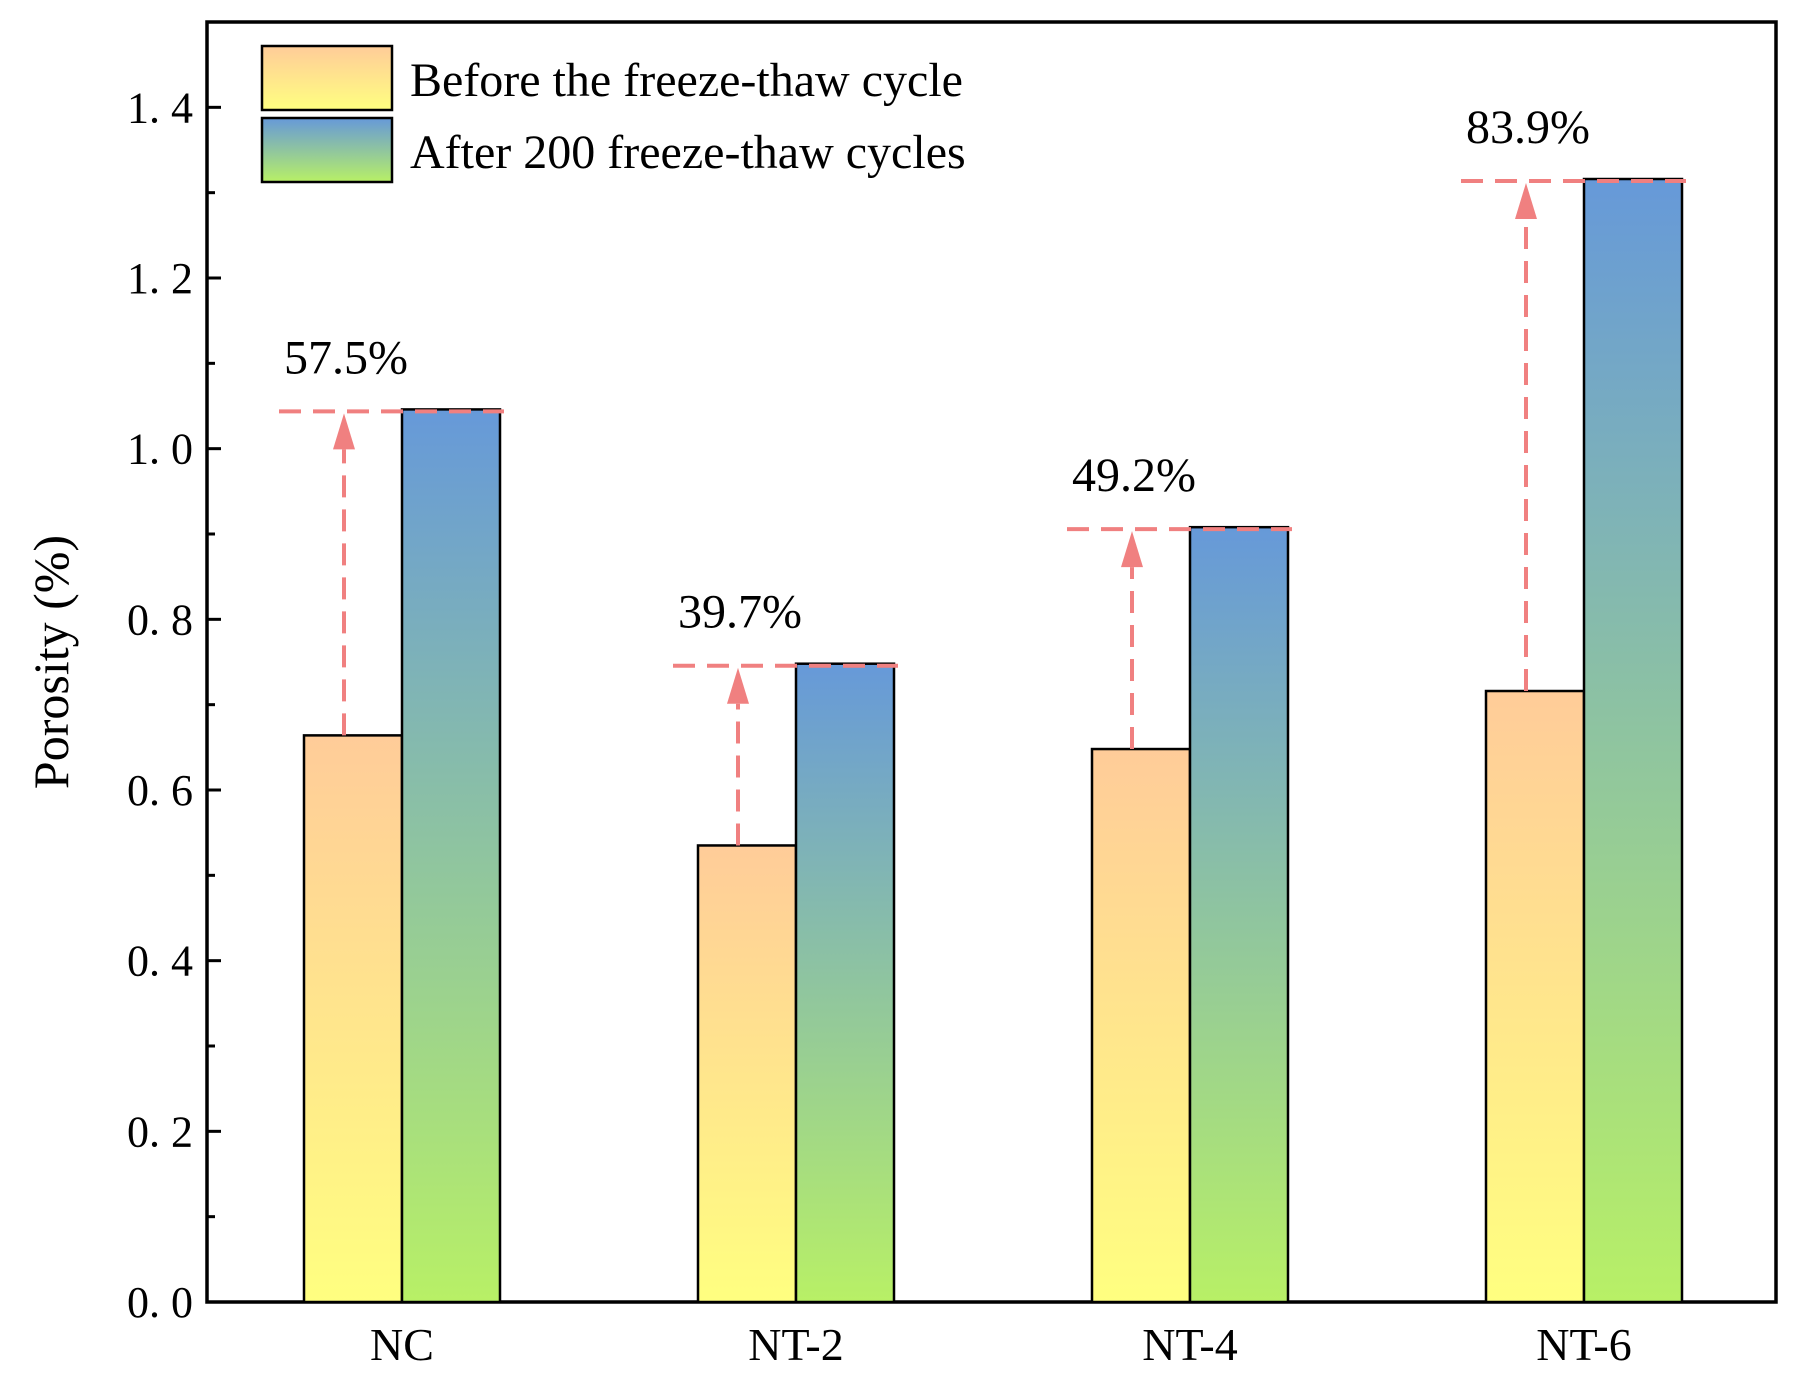  Describe the element at coordinates (160, 790) in the screenshot. I see `y-tick-label: 0. 6` at that location.